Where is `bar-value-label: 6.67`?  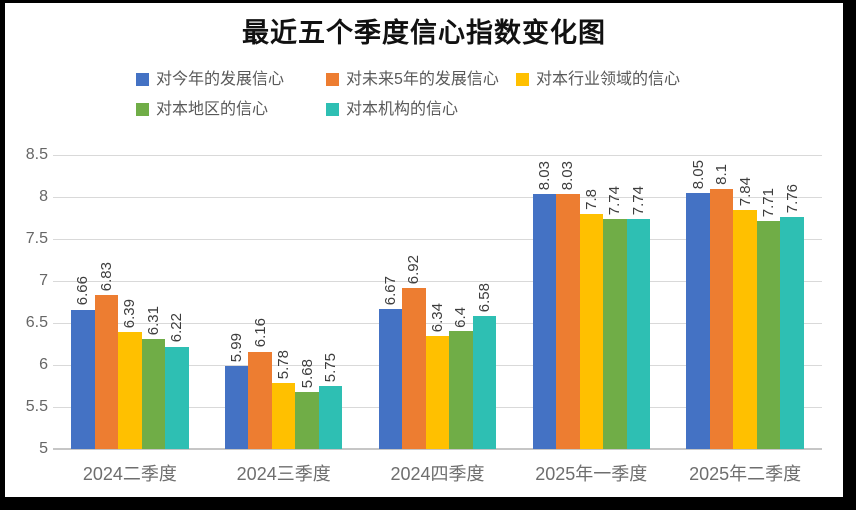 bar-value-label: 6.67 is located at coordinates (390, 290).